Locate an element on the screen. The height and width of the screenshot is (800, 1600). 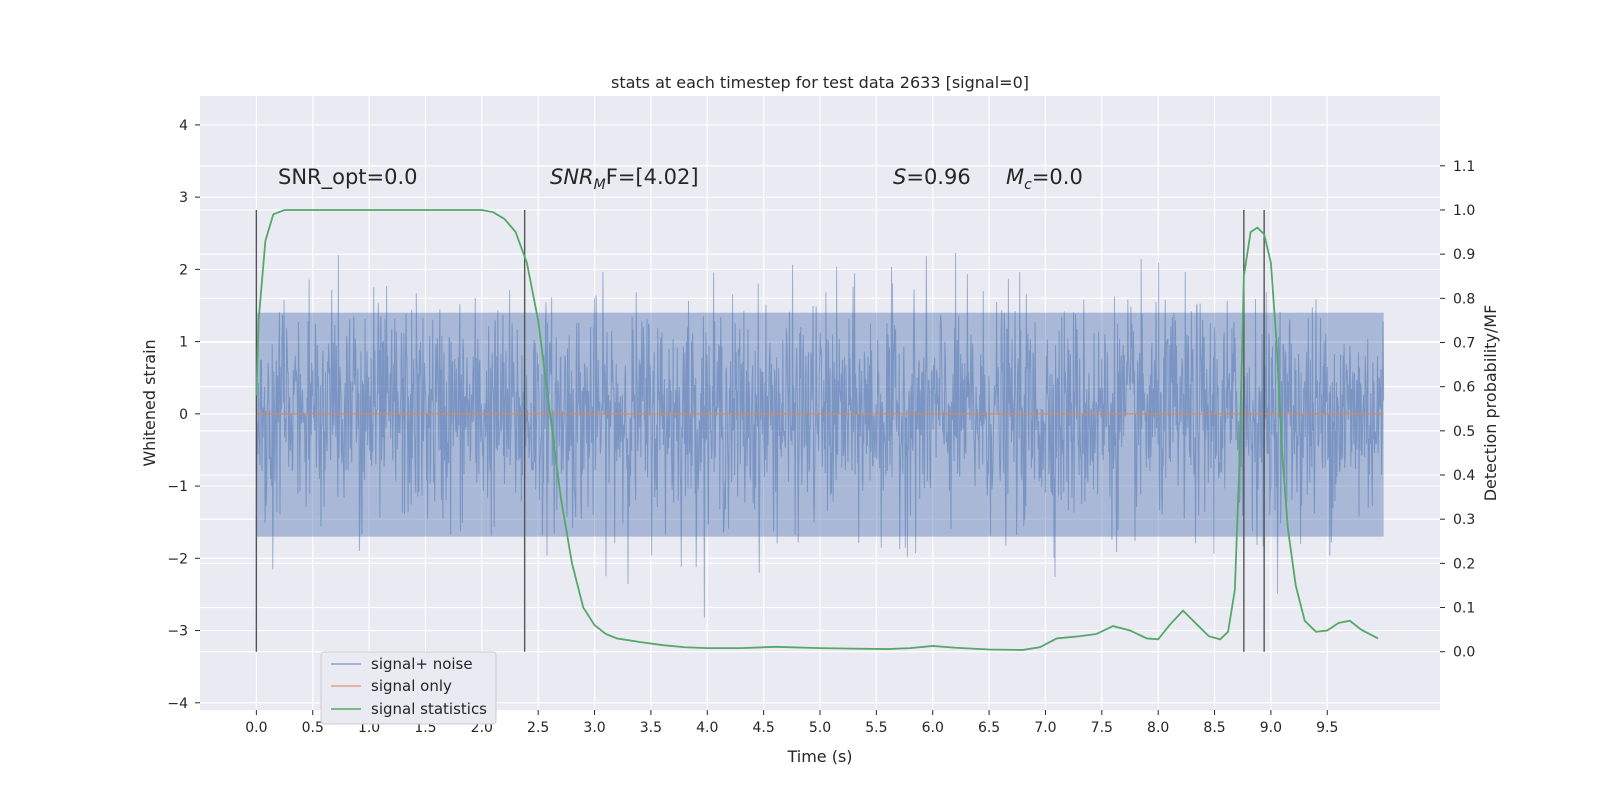
annotation-s: S=0.96 is located at coordinates (932, 177).